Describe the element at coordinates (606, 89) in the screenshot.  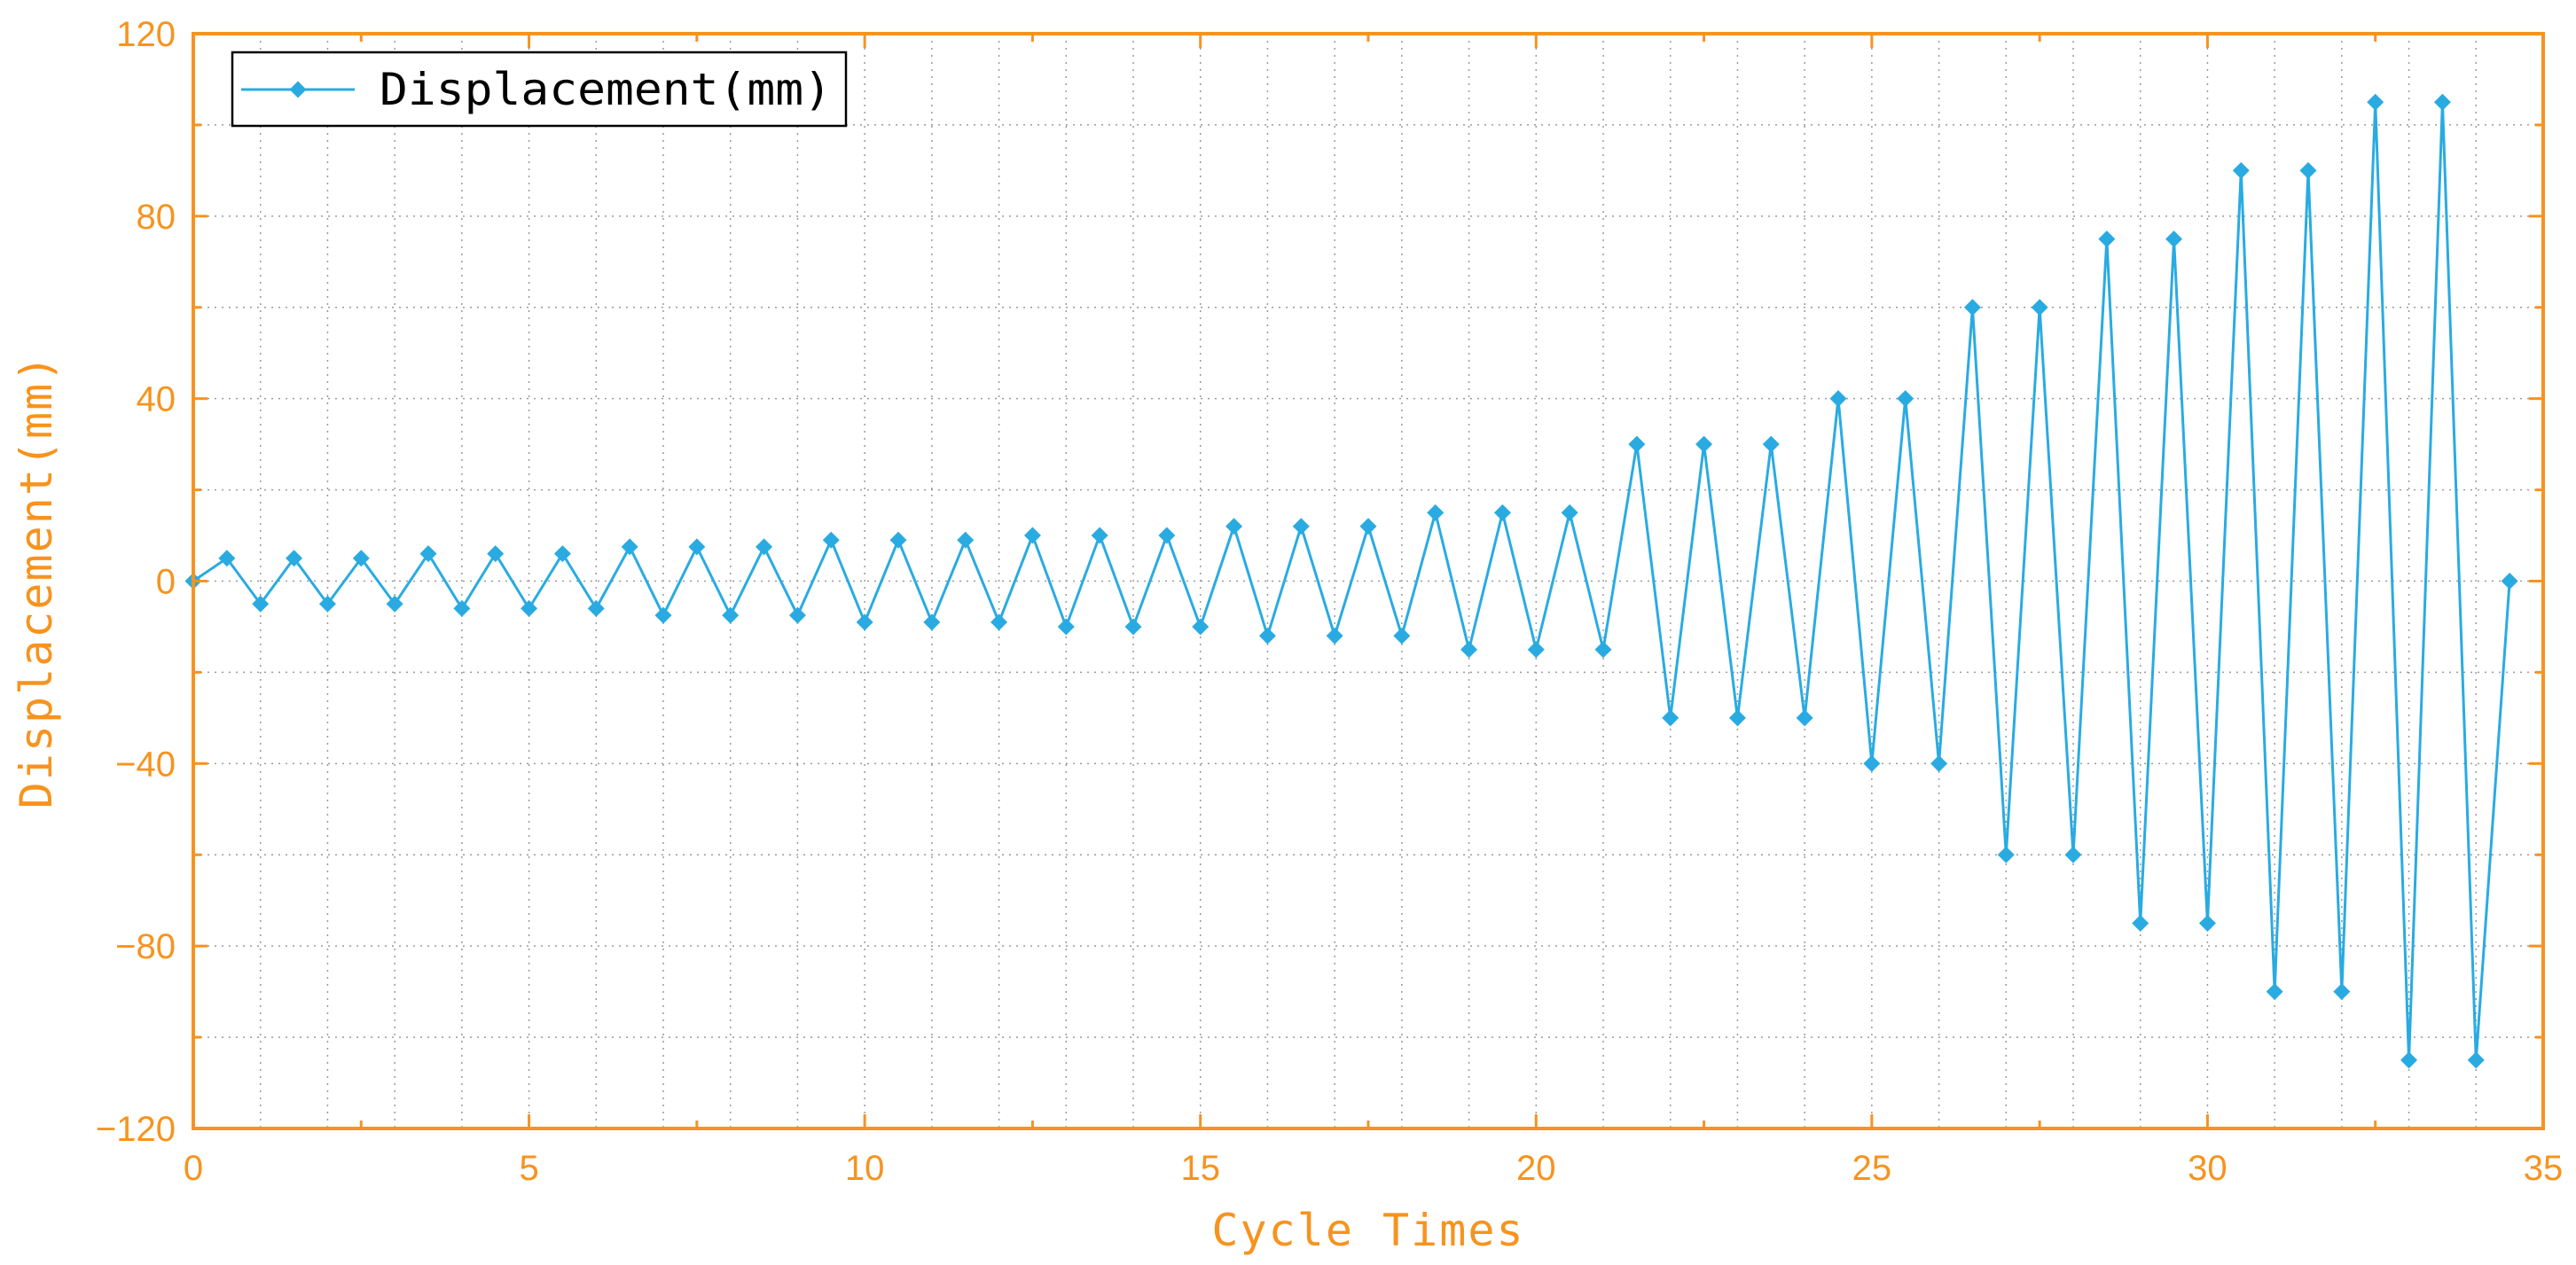
I see `legend-series-label: Displacement(mm)` at that location.